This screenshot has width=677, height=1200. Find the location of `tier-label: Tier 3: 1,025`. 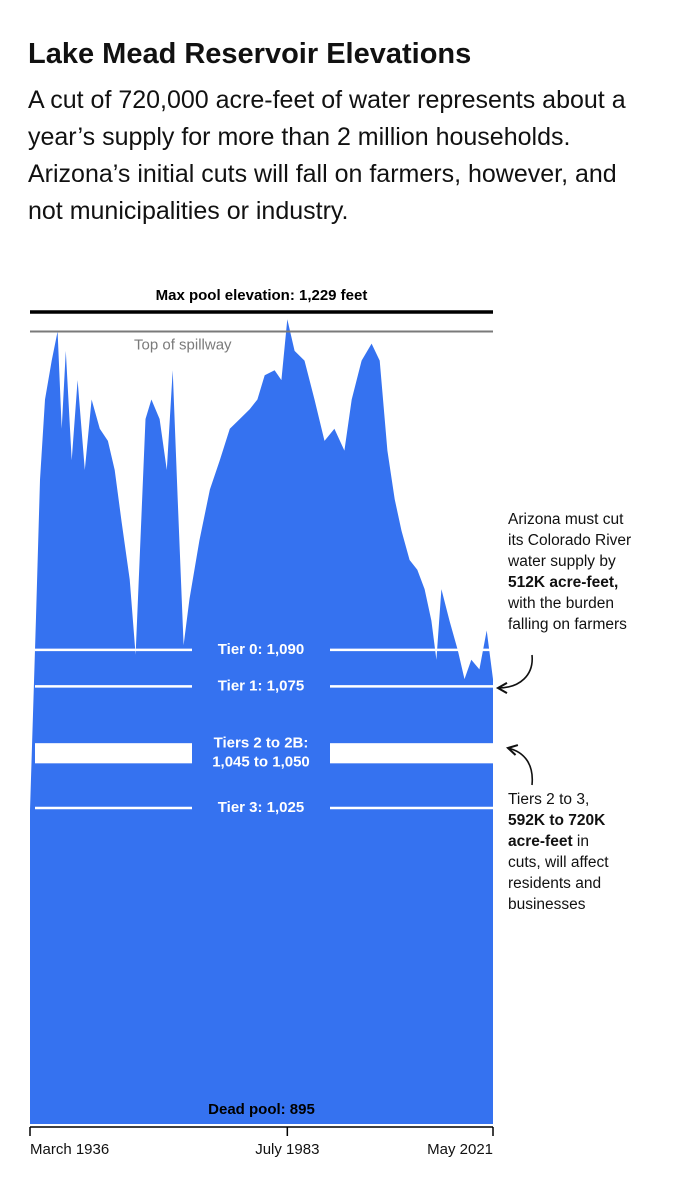

tier-label: Tier 3: 1,025 is located at coordinates (261, 807).